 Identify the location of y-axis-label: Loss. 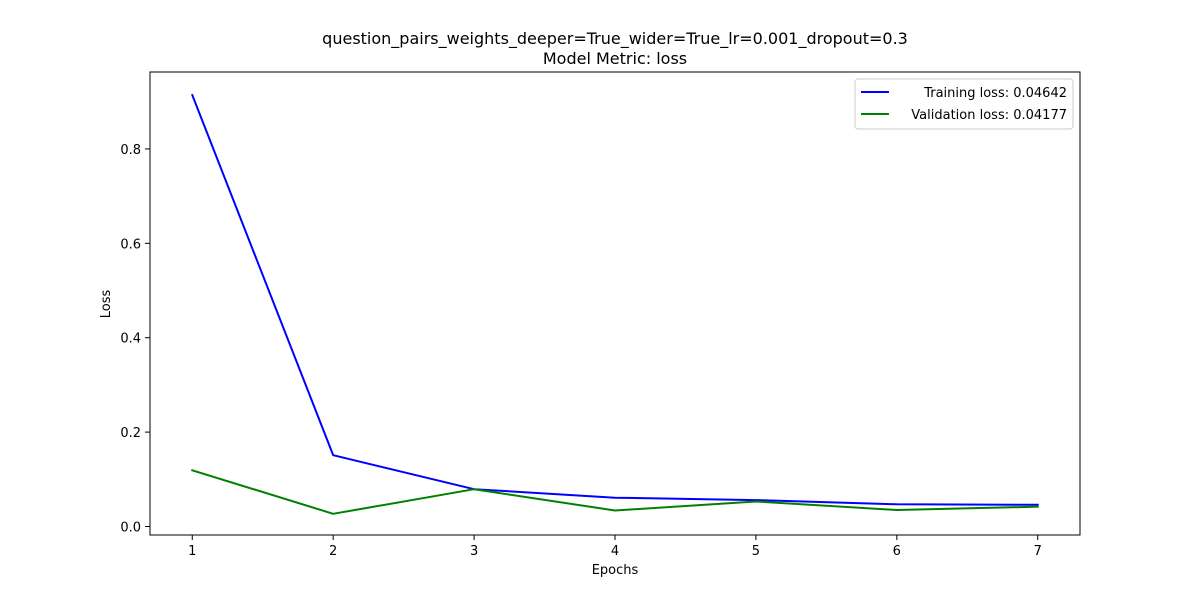
(106, 304).